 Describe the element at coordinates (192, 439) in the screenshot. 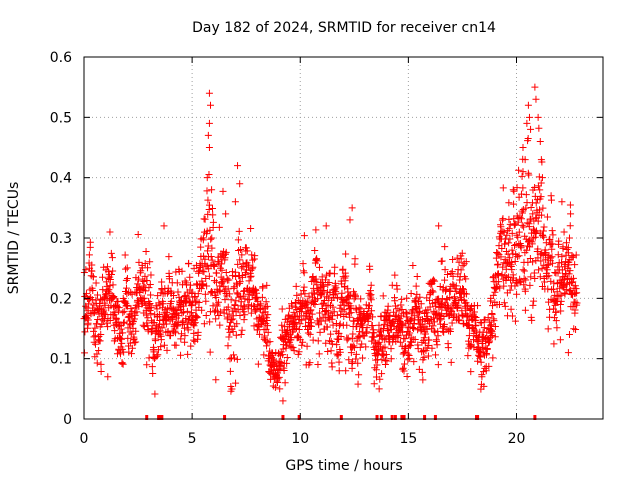

I see `x-tick-label: 5` at that location.